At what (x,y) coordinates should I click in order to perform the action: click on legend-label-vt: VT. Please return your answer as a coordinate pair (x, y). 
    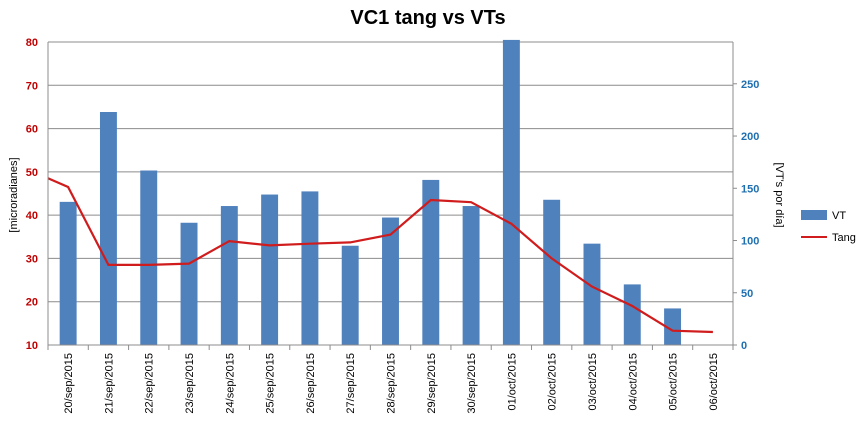
    Looking at the image, I should click on (839, 216).